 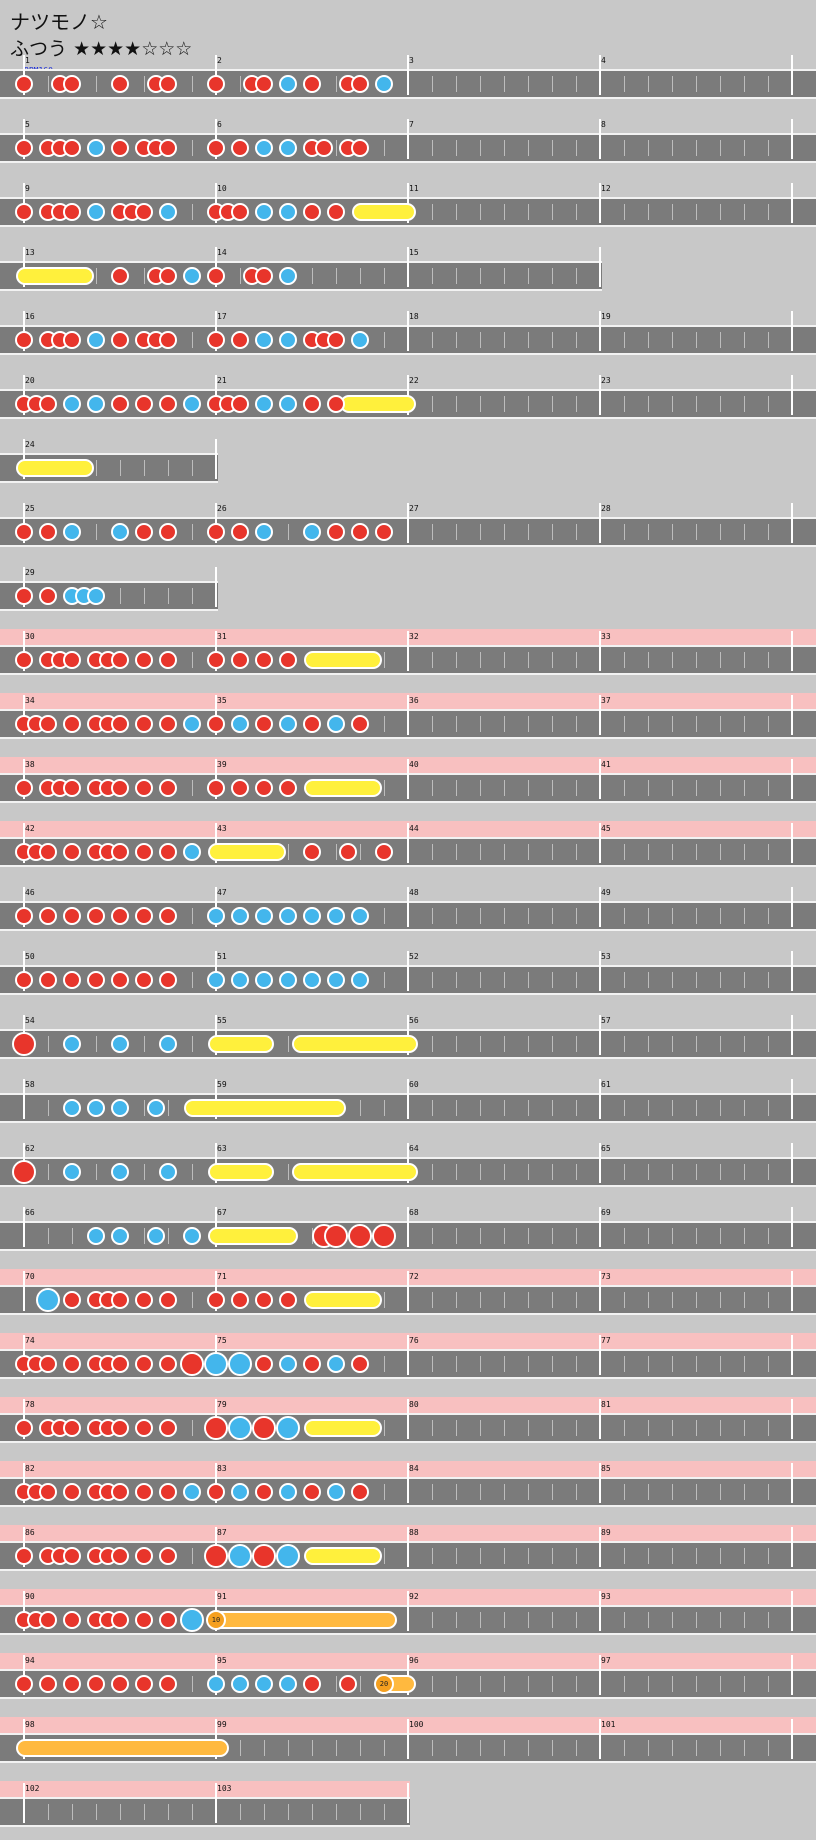 What do you see at coordinates (222, 316) in the screenshot?
I see `measure-number: 17` at bounding box center [222, 316].